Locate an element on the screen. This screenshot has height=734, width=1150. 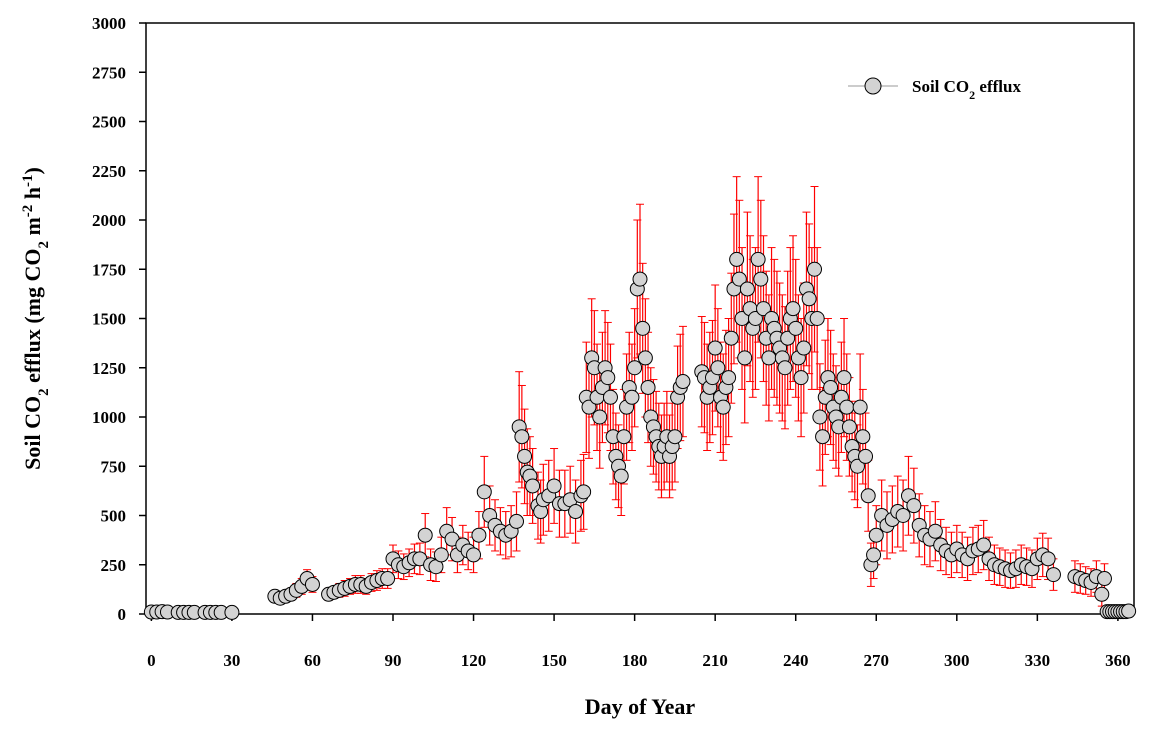
y-tick-label: 2250 is located at coordinates (109, 171).